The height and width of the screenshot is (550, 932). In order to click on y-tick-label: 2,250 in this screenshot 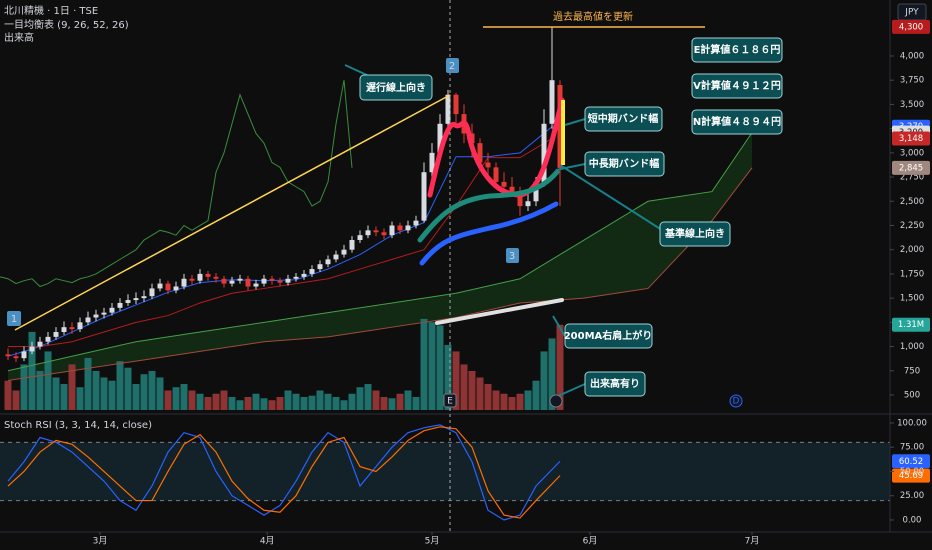, I will do `click(912, 226)`.